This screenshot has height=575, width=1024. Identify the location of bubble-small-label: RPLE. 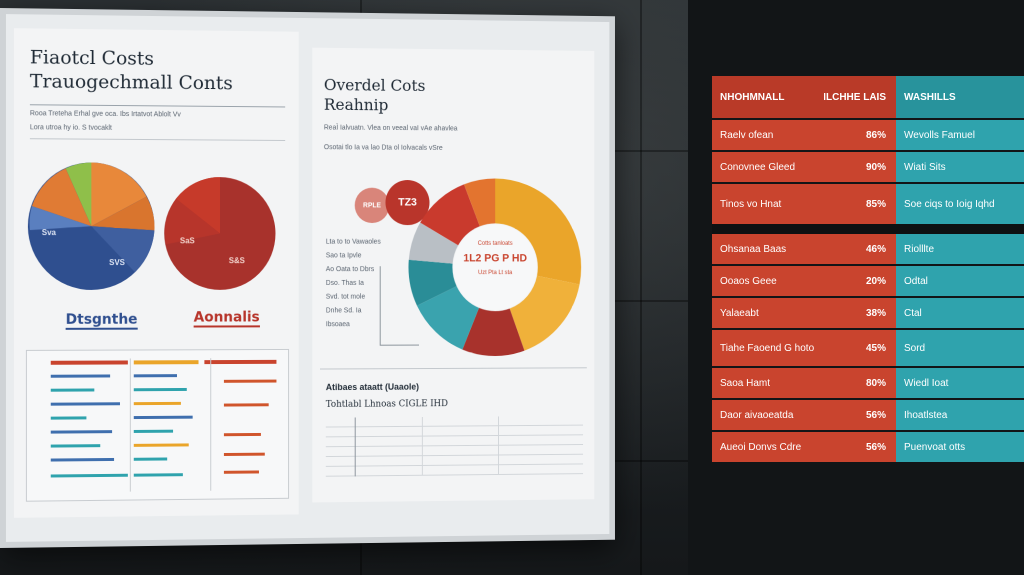
(372, 205).